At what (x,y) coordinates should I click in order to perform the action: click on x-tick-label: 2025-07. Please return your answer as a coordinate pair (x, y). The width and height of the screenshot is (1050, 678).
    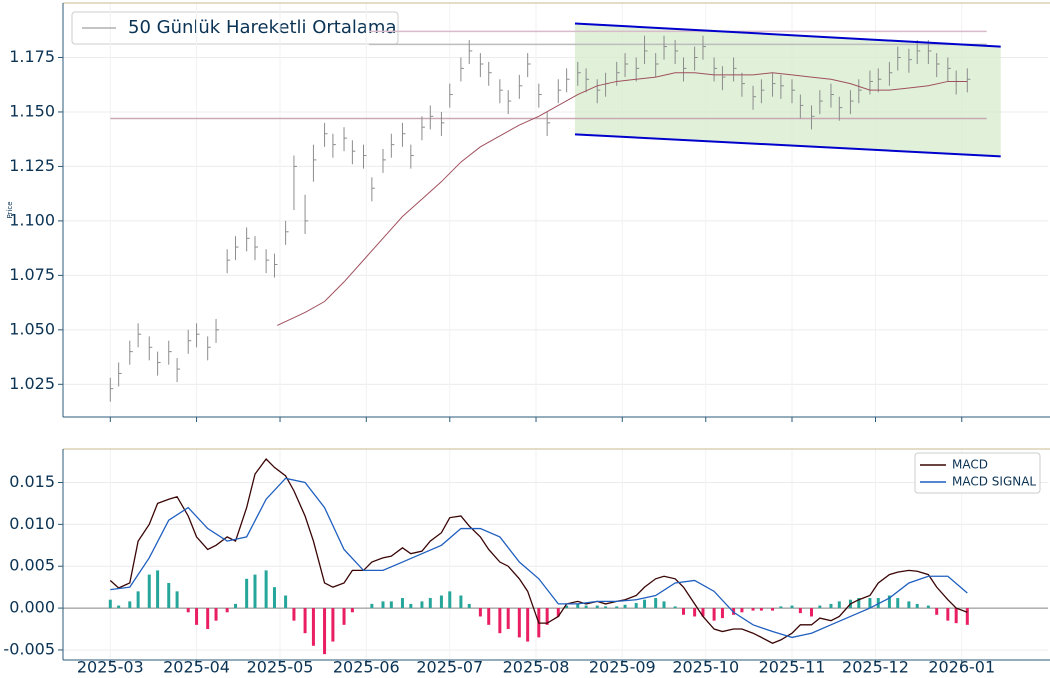
    Looking at the image, I should click on (449, 667).